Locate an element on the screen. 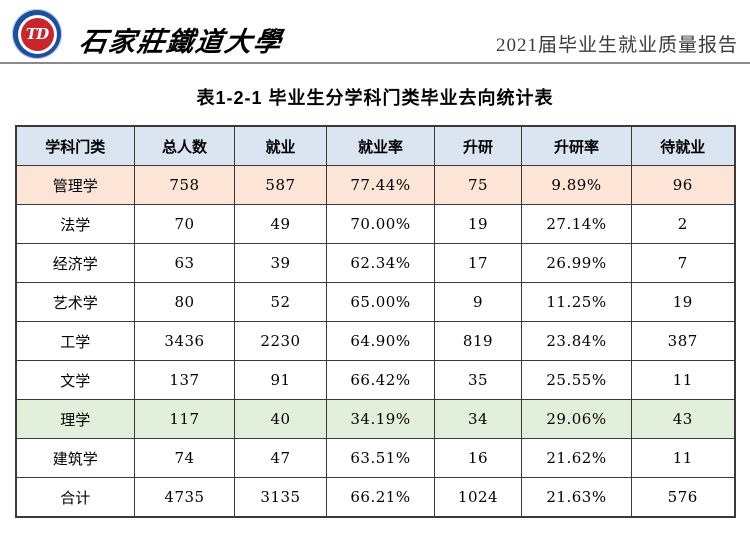 This screenshot has width=750, height=534. value-cell: 49 is located at coordinates (280, 224).